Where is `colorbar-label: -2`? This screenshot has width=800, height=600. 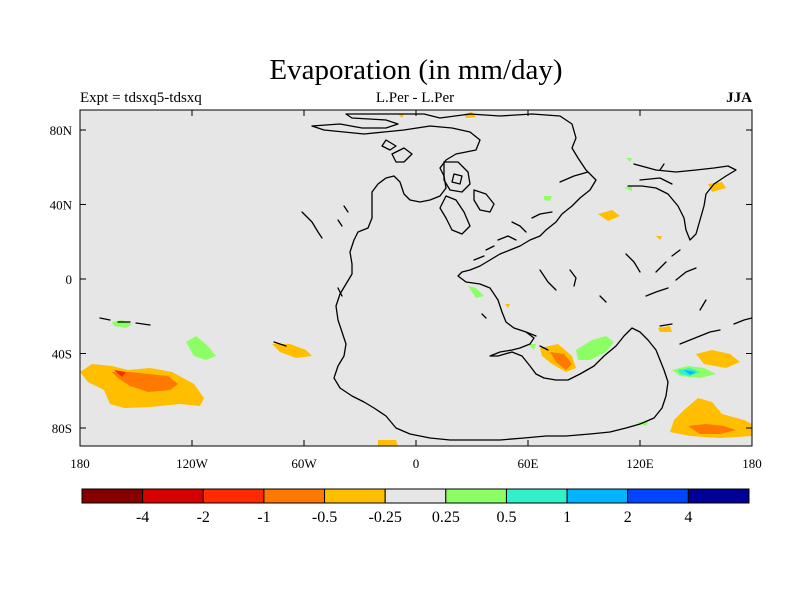 colorbar-label: -2 is located at coordinates (203, 517).